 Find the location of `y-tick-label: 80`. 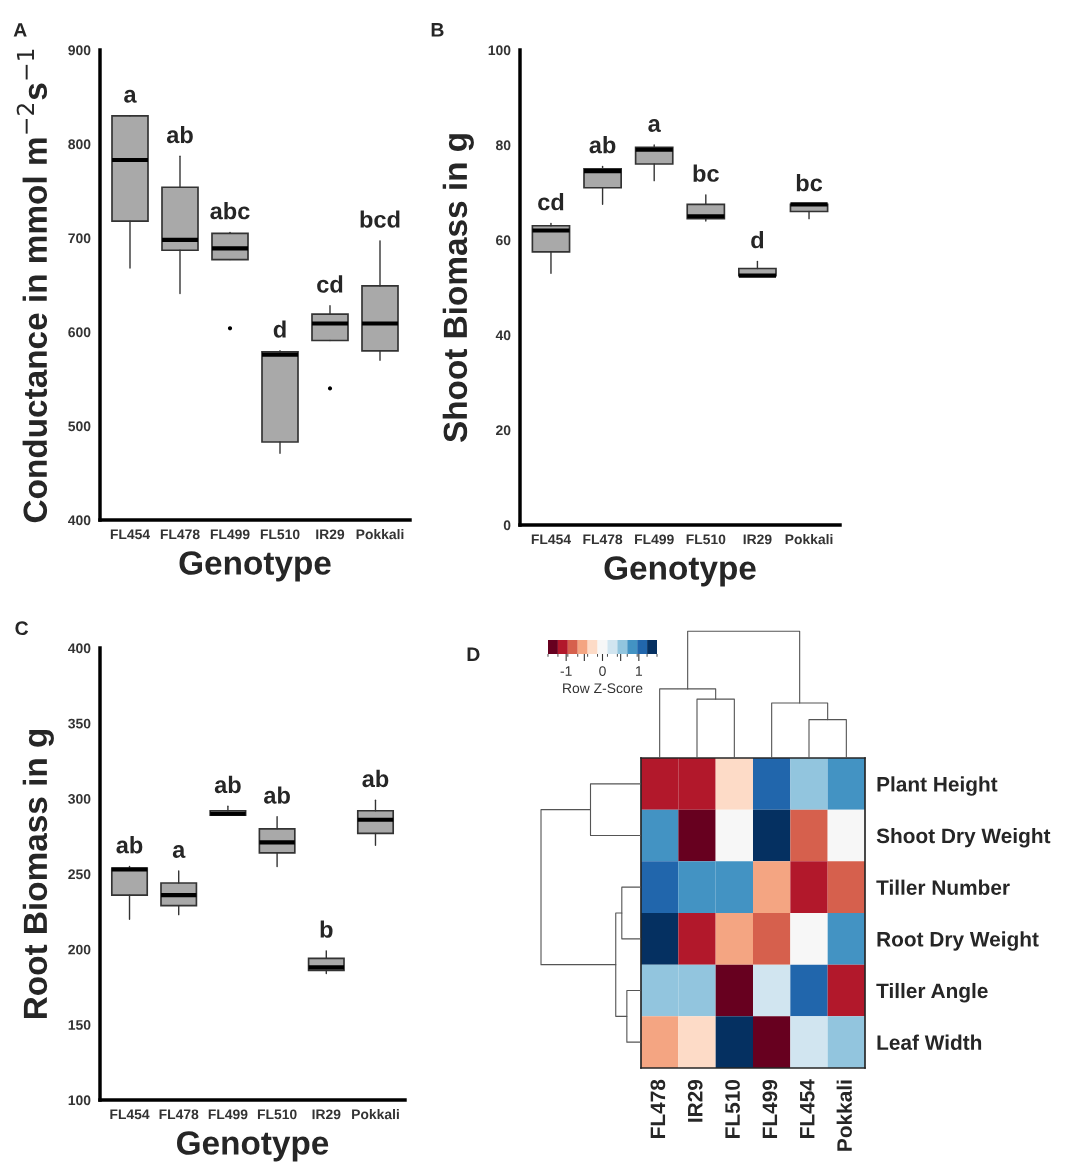

y-tick-label: 80 is located at coordinates (503, 145).